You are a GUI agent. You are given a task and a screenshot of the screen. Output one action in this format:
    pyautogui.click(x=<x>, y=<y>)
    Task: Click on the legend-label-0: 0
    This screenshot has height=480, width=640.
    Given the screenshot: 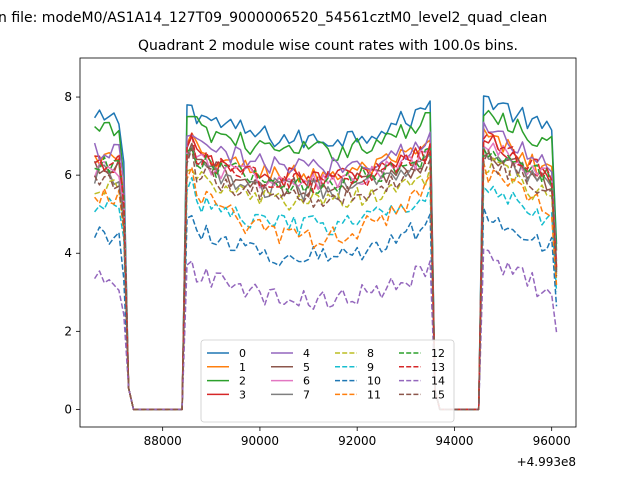 What is the action you would take?
    pyautogui.click(x=242, y=353)
    